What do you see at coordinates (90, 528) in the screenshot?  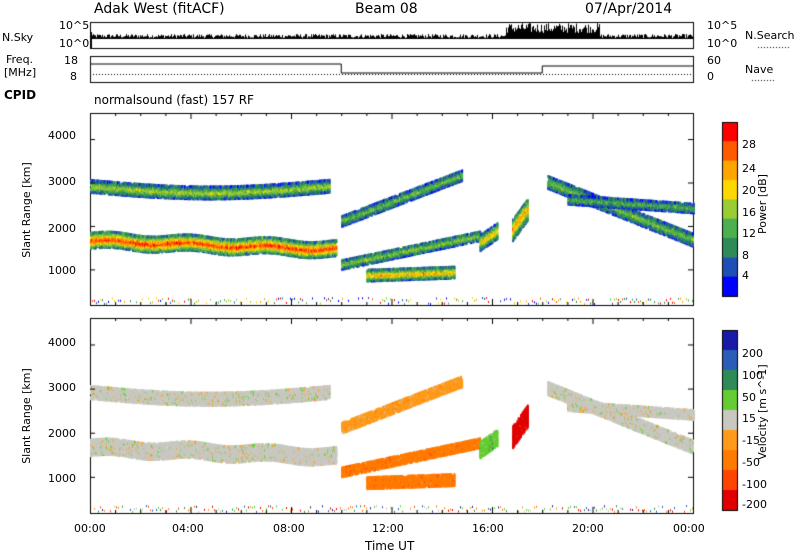 I see `xtick-0000: 00:00` at bounding box center [90, 528].